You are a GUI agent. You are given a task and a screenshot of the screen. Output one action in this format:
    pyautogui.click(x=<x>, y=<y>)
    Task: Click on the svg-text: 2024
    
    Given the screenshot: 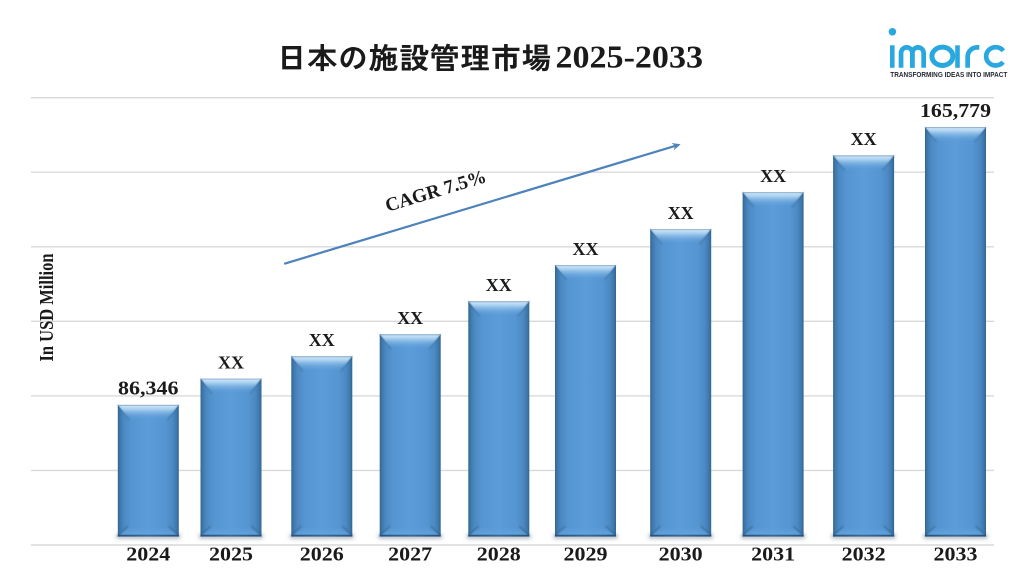 What is the action you would take?
    pyautogui.click(x=148, y=555)
    